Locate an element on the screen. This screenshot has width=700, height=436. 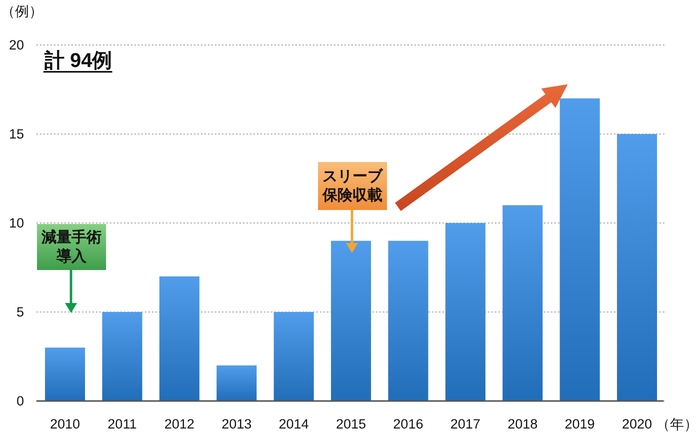
x-axis-title: （年） is located at coordinates (677, 424).